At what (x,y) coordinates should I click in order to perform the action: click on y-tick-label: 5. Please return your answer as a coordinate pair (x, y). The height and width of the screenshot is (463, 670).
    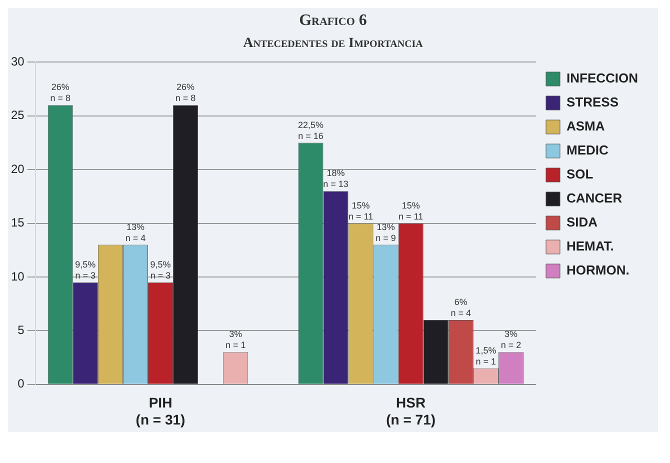
    Looking at the image, I should click on (21, 330).